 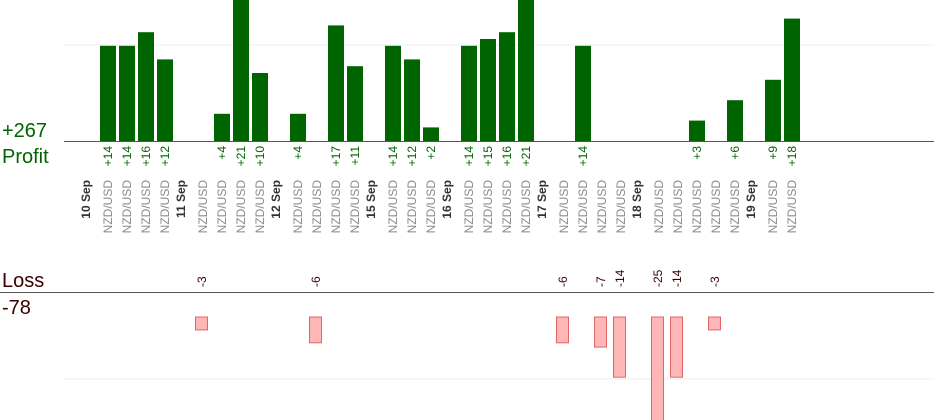 What do you see at coordinates (431, 153) in the screenshot?
I see `profit-value-label: +2` at bounding box center [431, 153].